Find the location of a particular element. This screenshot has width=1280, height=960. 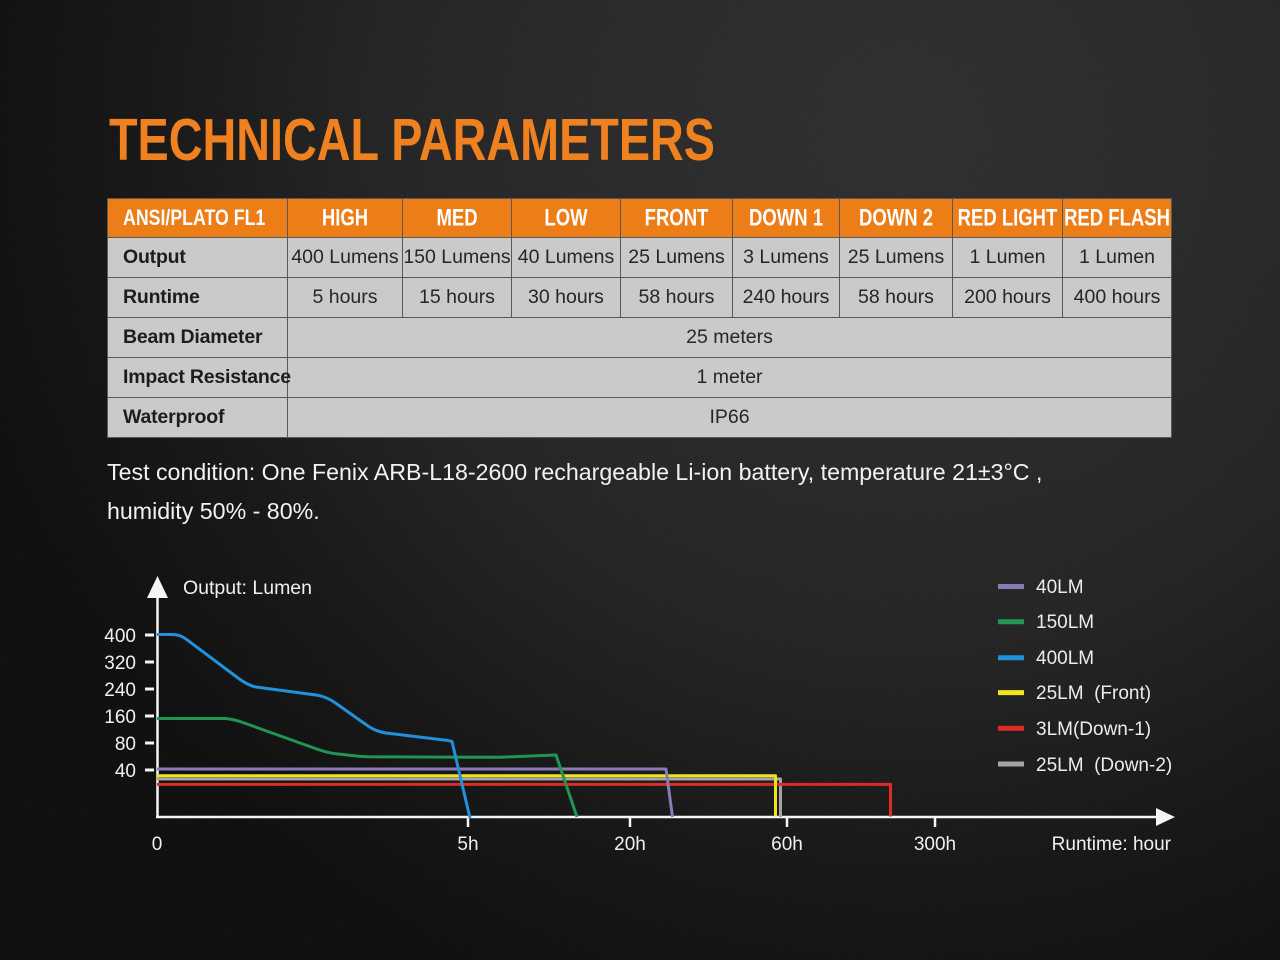

svg-text: 60h is located at coordinates (787, 844).